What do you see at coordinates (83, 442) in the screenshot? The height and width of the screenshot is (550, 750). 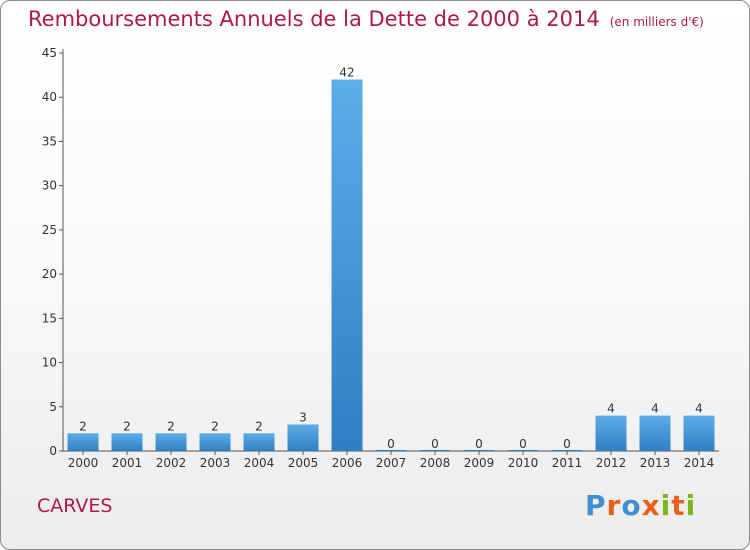 I see `bar-2000` at bounding box center [83, 442].